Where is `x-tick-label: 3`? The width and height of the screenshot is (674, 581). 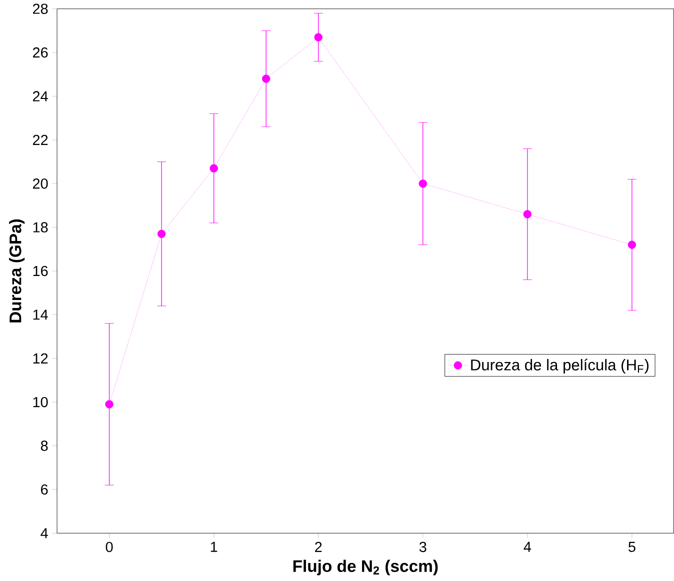 x-tick-label: 3 is located at coordinates (422, 547).